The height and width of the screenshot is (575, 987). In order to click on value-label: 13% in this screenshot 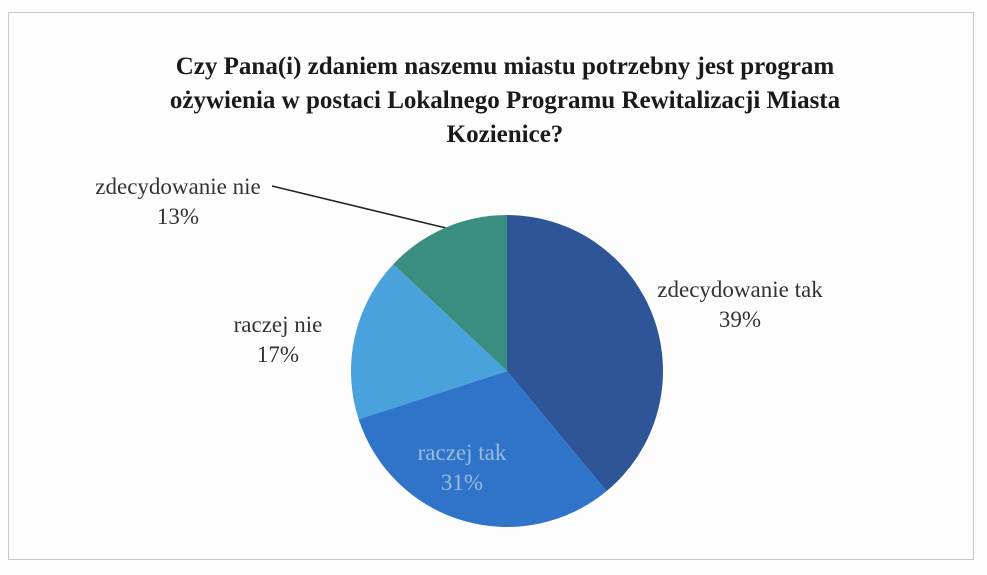, I will do `click(178, 216)`.